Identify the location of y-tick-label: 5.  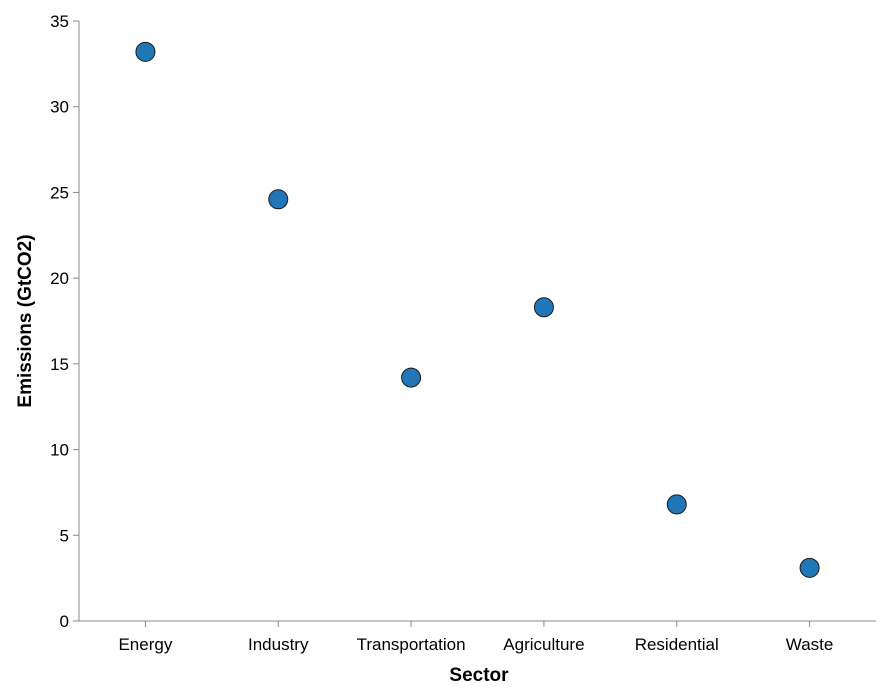
(64, 535).